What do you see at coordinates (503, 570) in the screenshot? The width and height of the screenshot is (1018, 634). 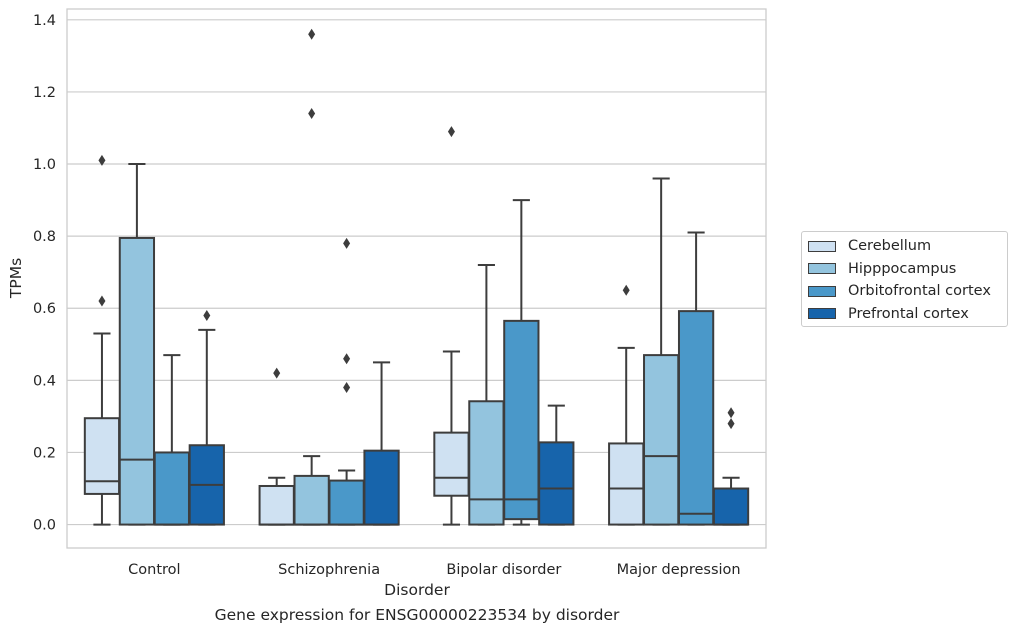 I see `x-tick-label: Bipolar disorder` at bounding box center [503, 570].